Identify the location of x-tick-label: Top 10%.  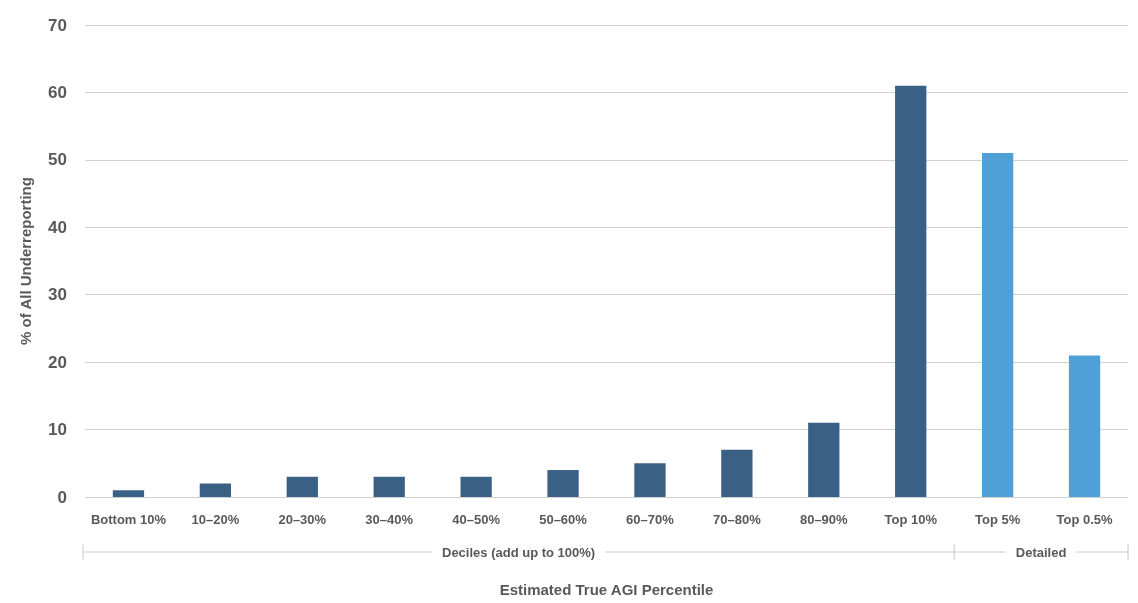
(911, 519).